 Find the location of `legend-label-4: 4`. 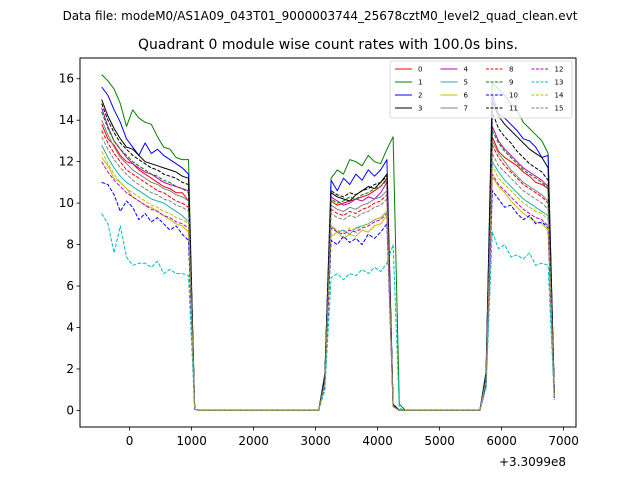

legend-label-4: 4 is located at coordinates (466, 70).